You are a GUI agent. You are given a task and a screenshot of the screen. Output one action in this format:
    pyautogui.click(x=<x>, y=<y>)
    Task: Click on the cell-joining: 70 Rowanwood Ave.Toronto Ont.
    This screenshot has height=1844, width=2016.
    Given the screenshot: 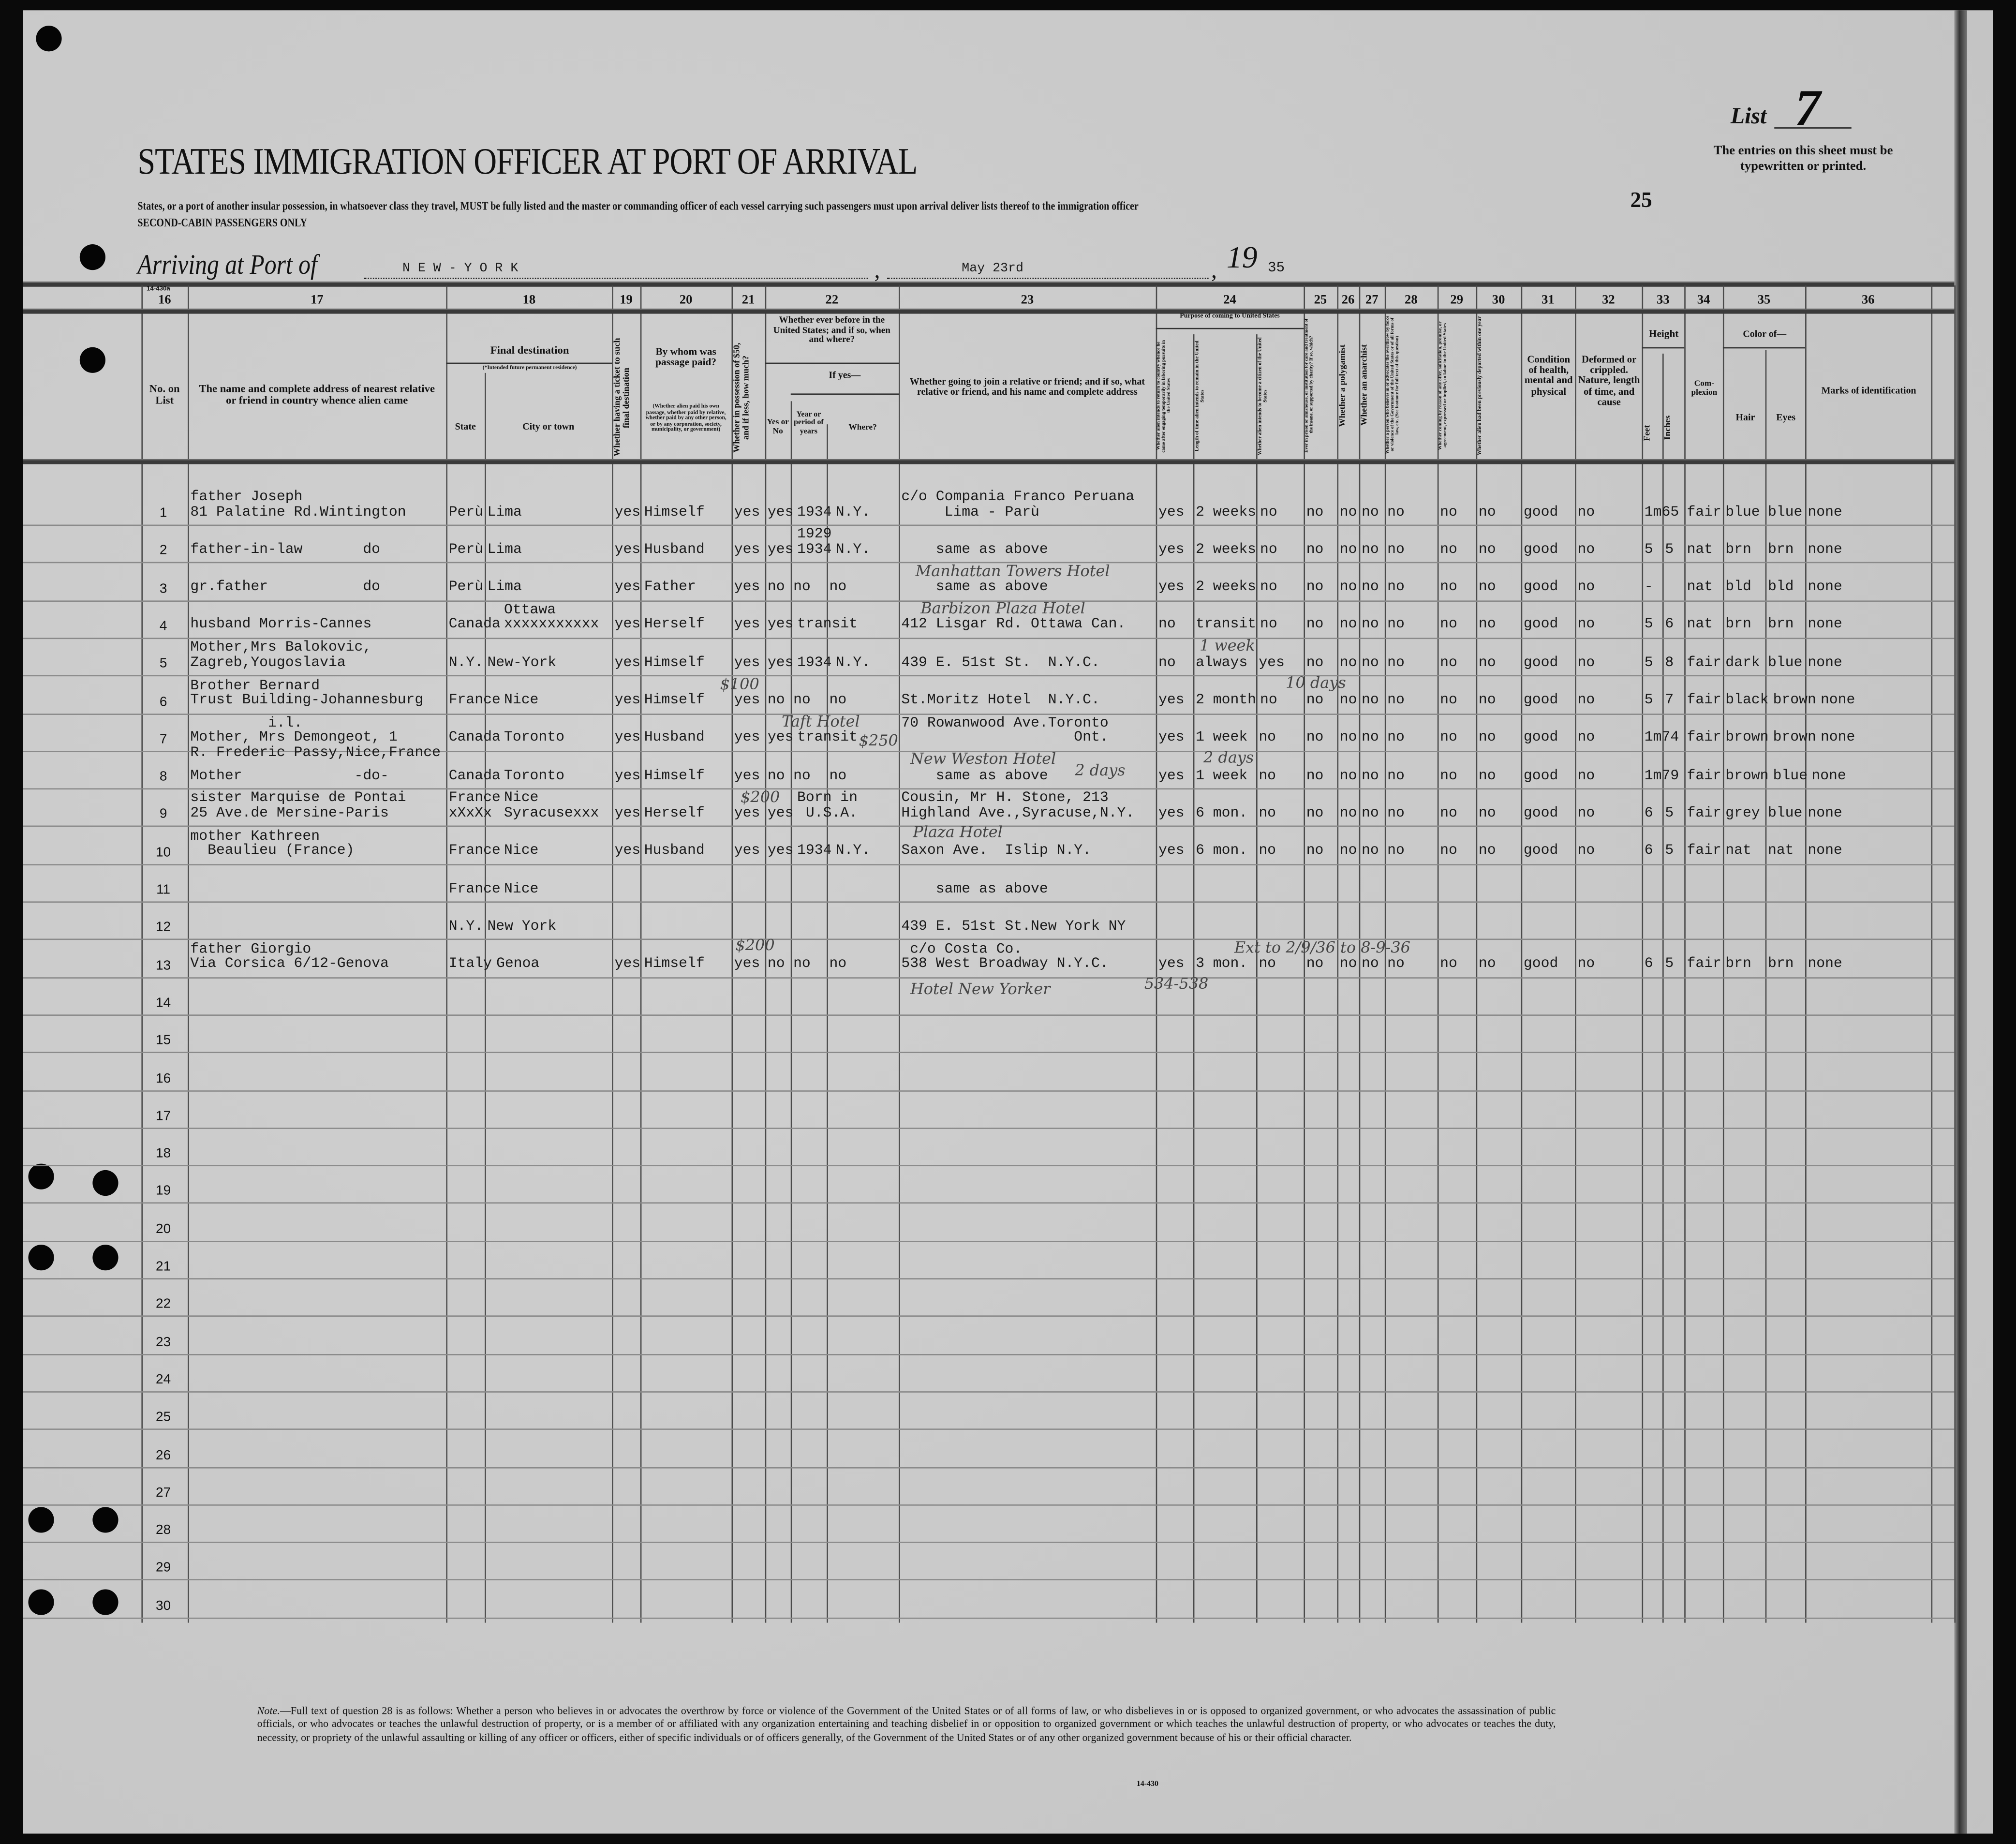 What is the action you would take?
    pyautogui.click(x=1005, y=731)
    